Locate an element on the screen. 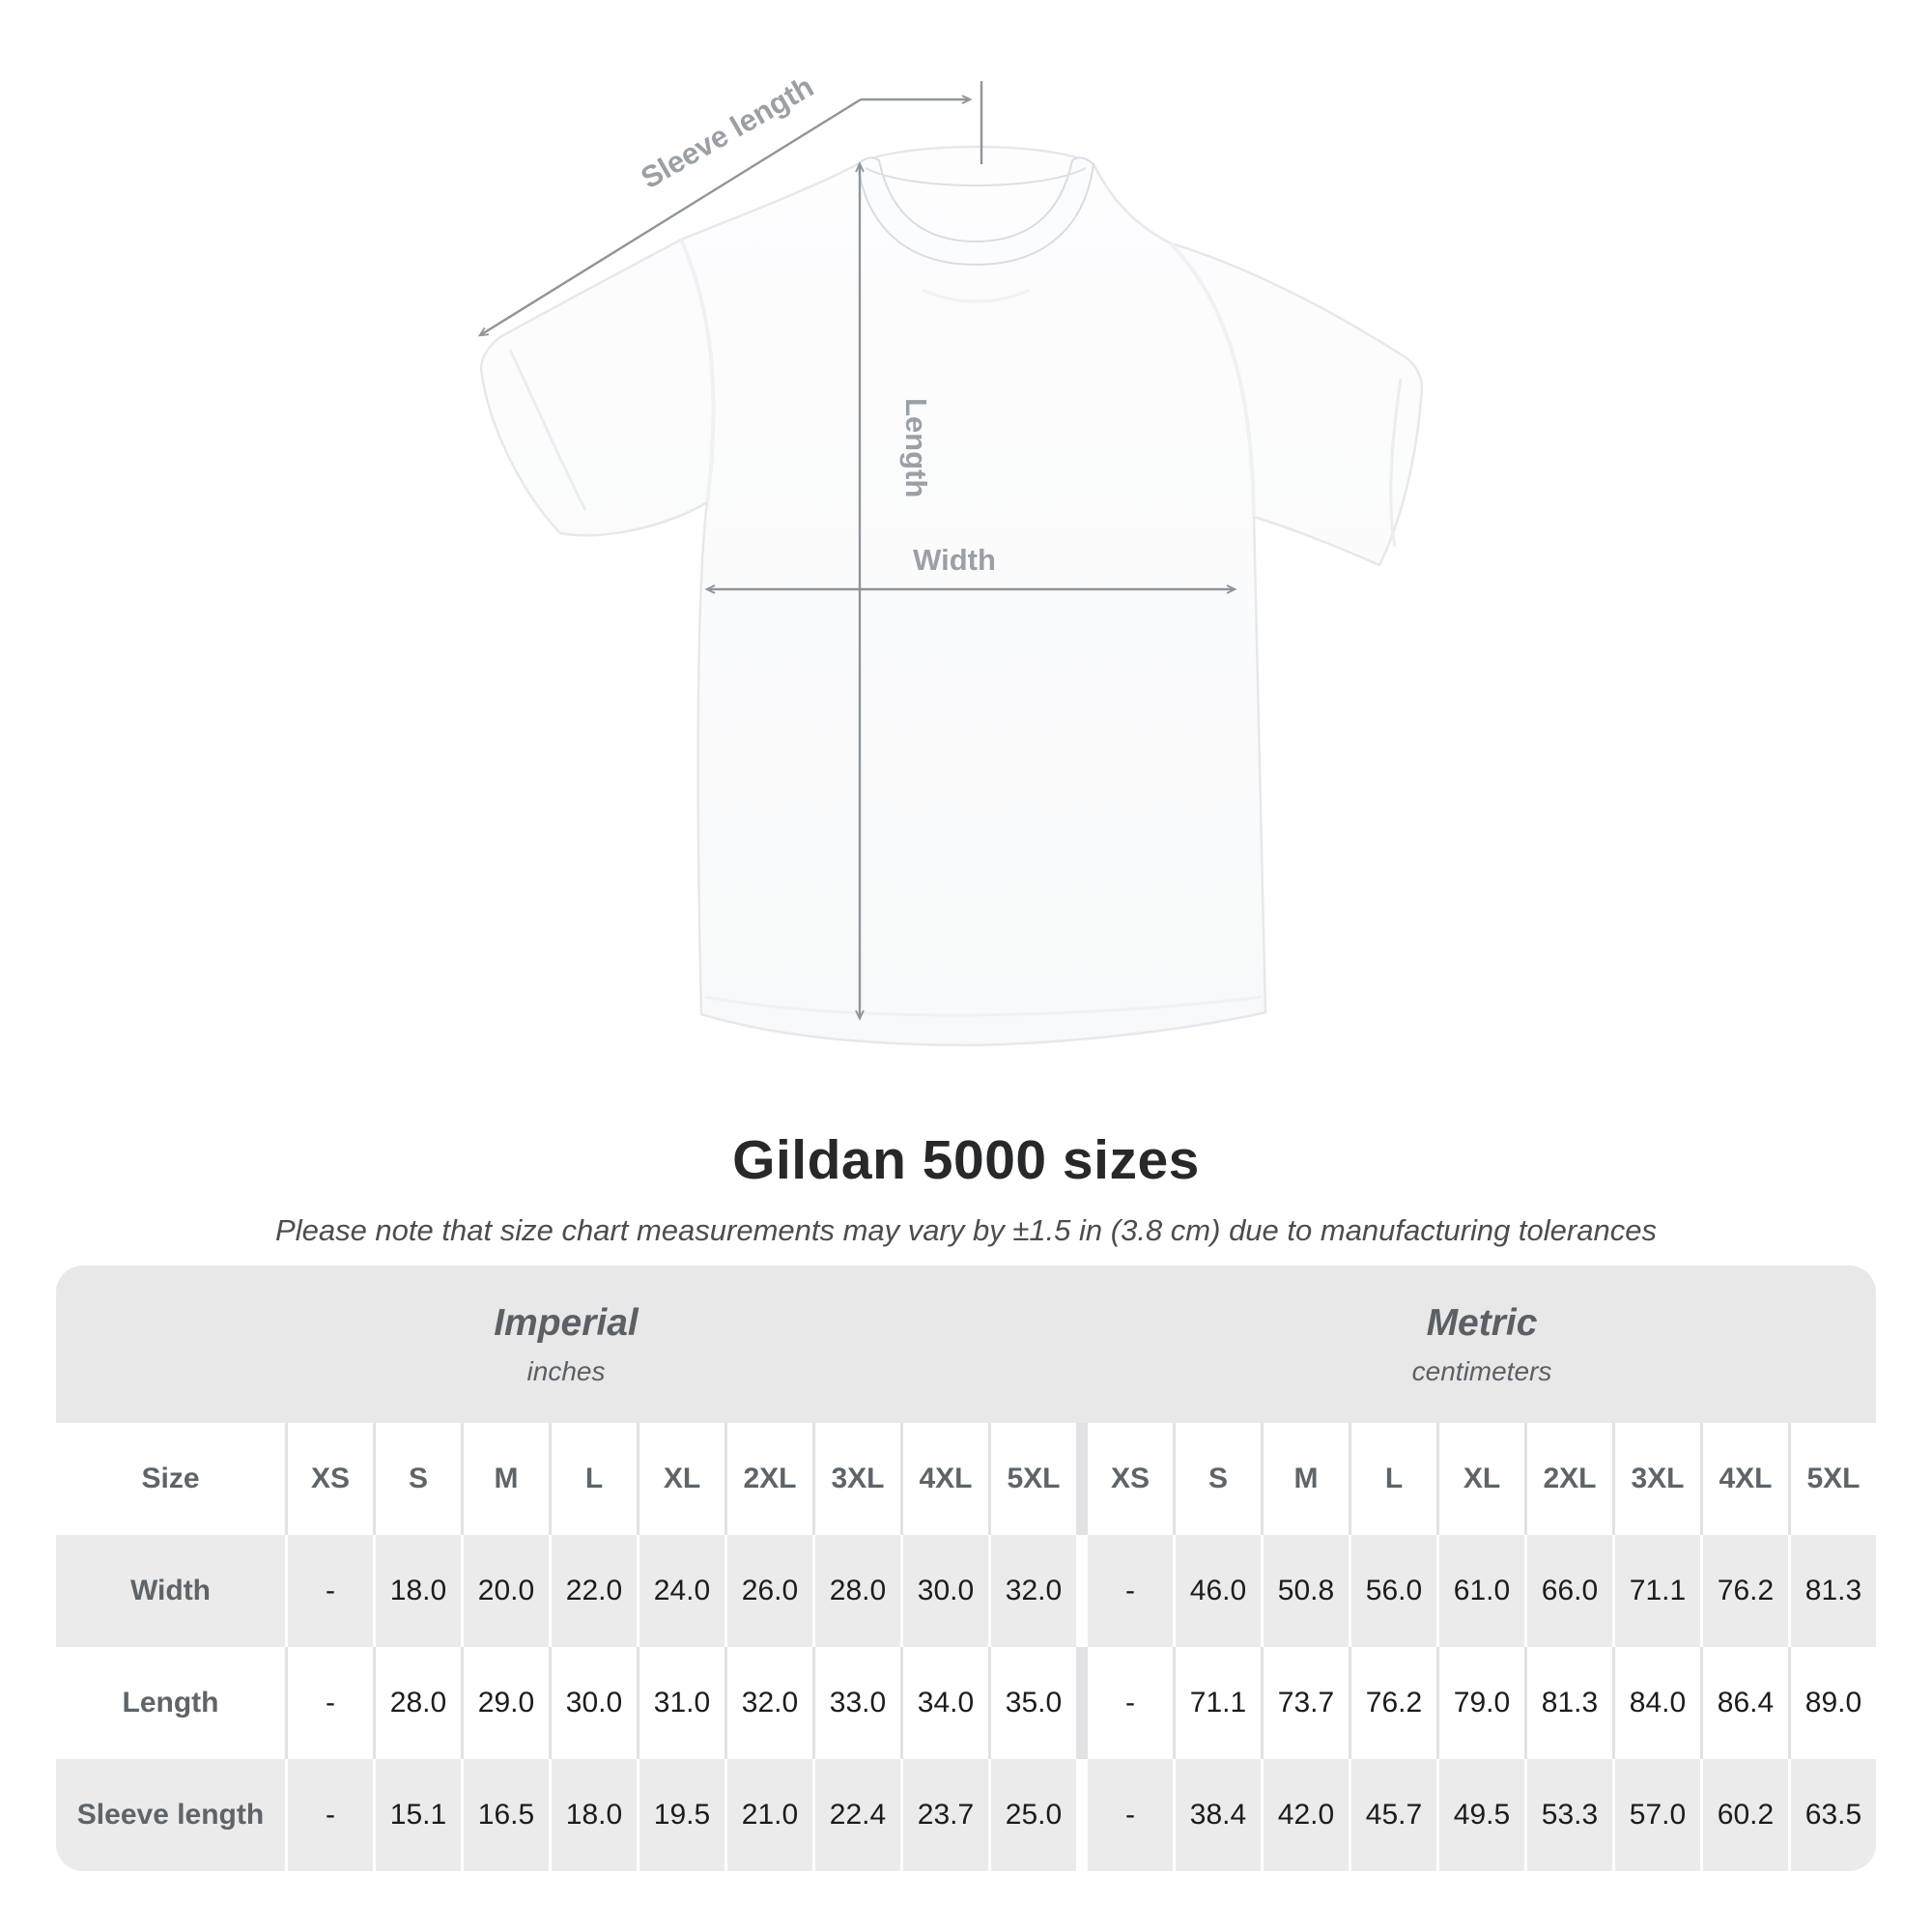  table-cell: 84.0 is located at coordinates (1657, 1703).